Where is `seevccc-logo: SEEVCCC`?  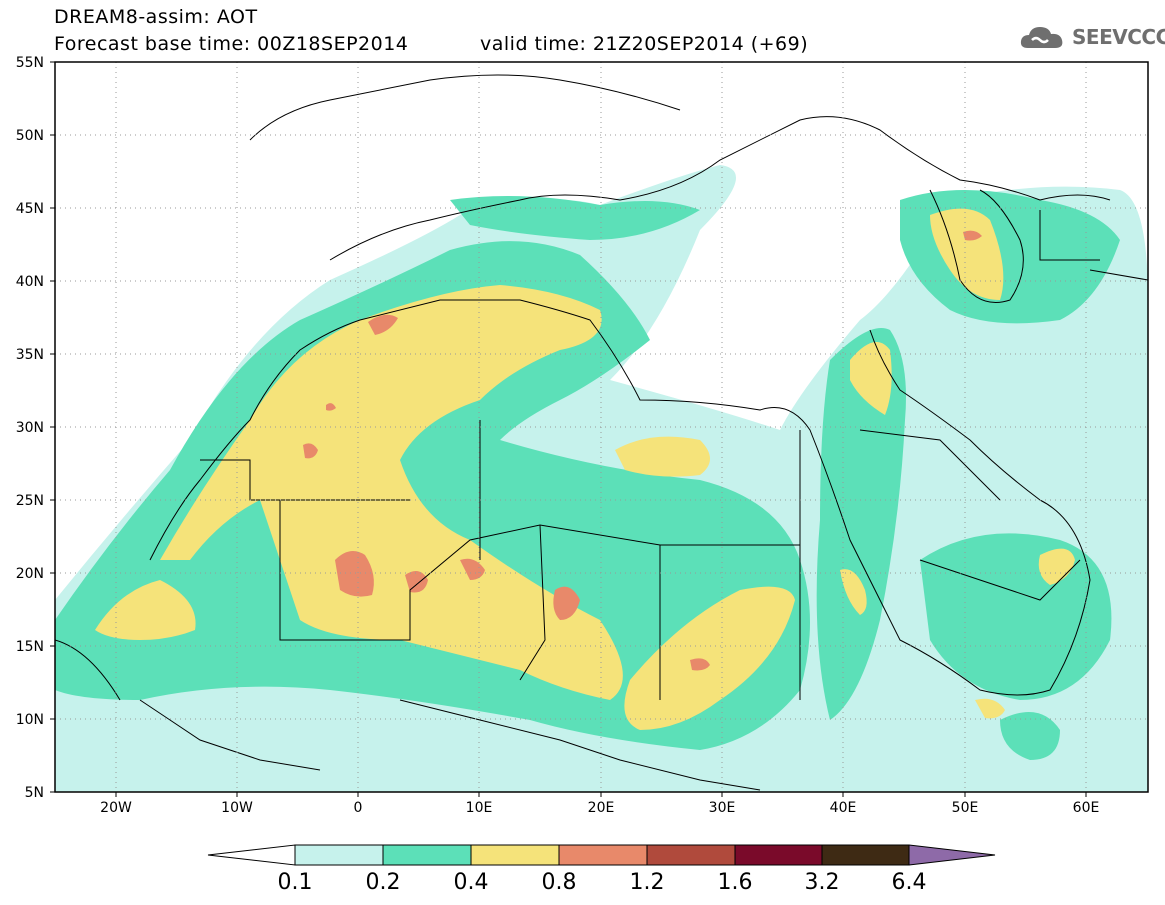
seevccc-logo: SEEVCCC is located at coordinates (1091, 37).